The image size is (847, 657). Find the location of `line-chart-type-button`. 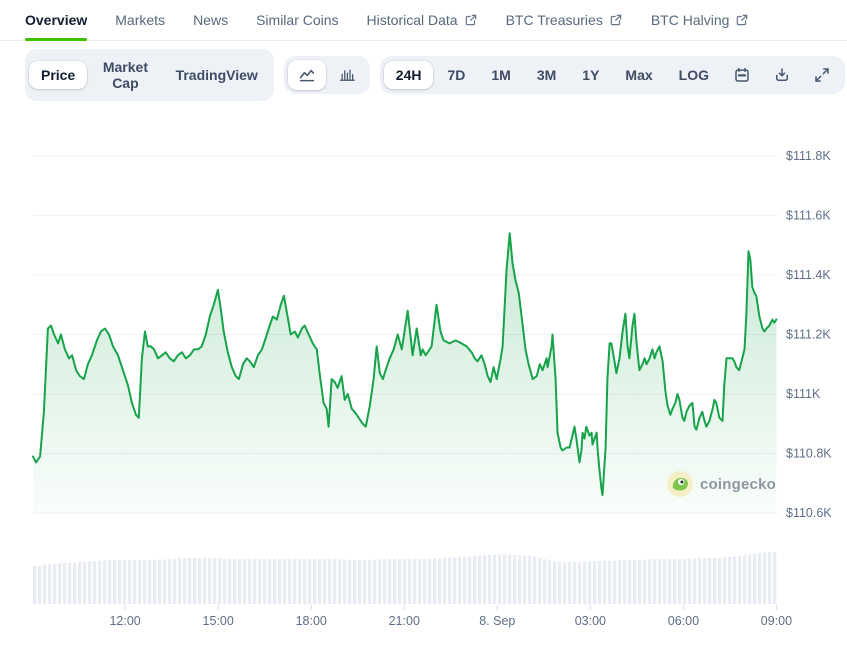

line-chart-type-button is located at coordinates (306, 75).